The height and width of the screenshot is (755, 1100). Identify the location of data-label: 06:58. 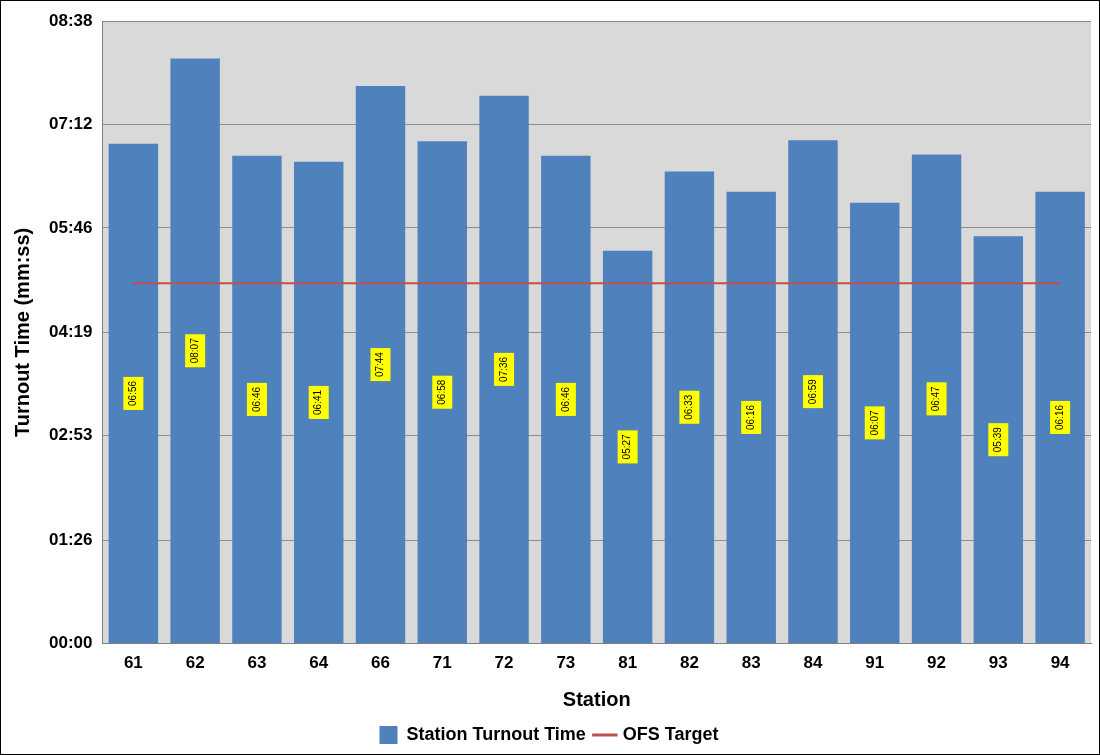
(442, 392).